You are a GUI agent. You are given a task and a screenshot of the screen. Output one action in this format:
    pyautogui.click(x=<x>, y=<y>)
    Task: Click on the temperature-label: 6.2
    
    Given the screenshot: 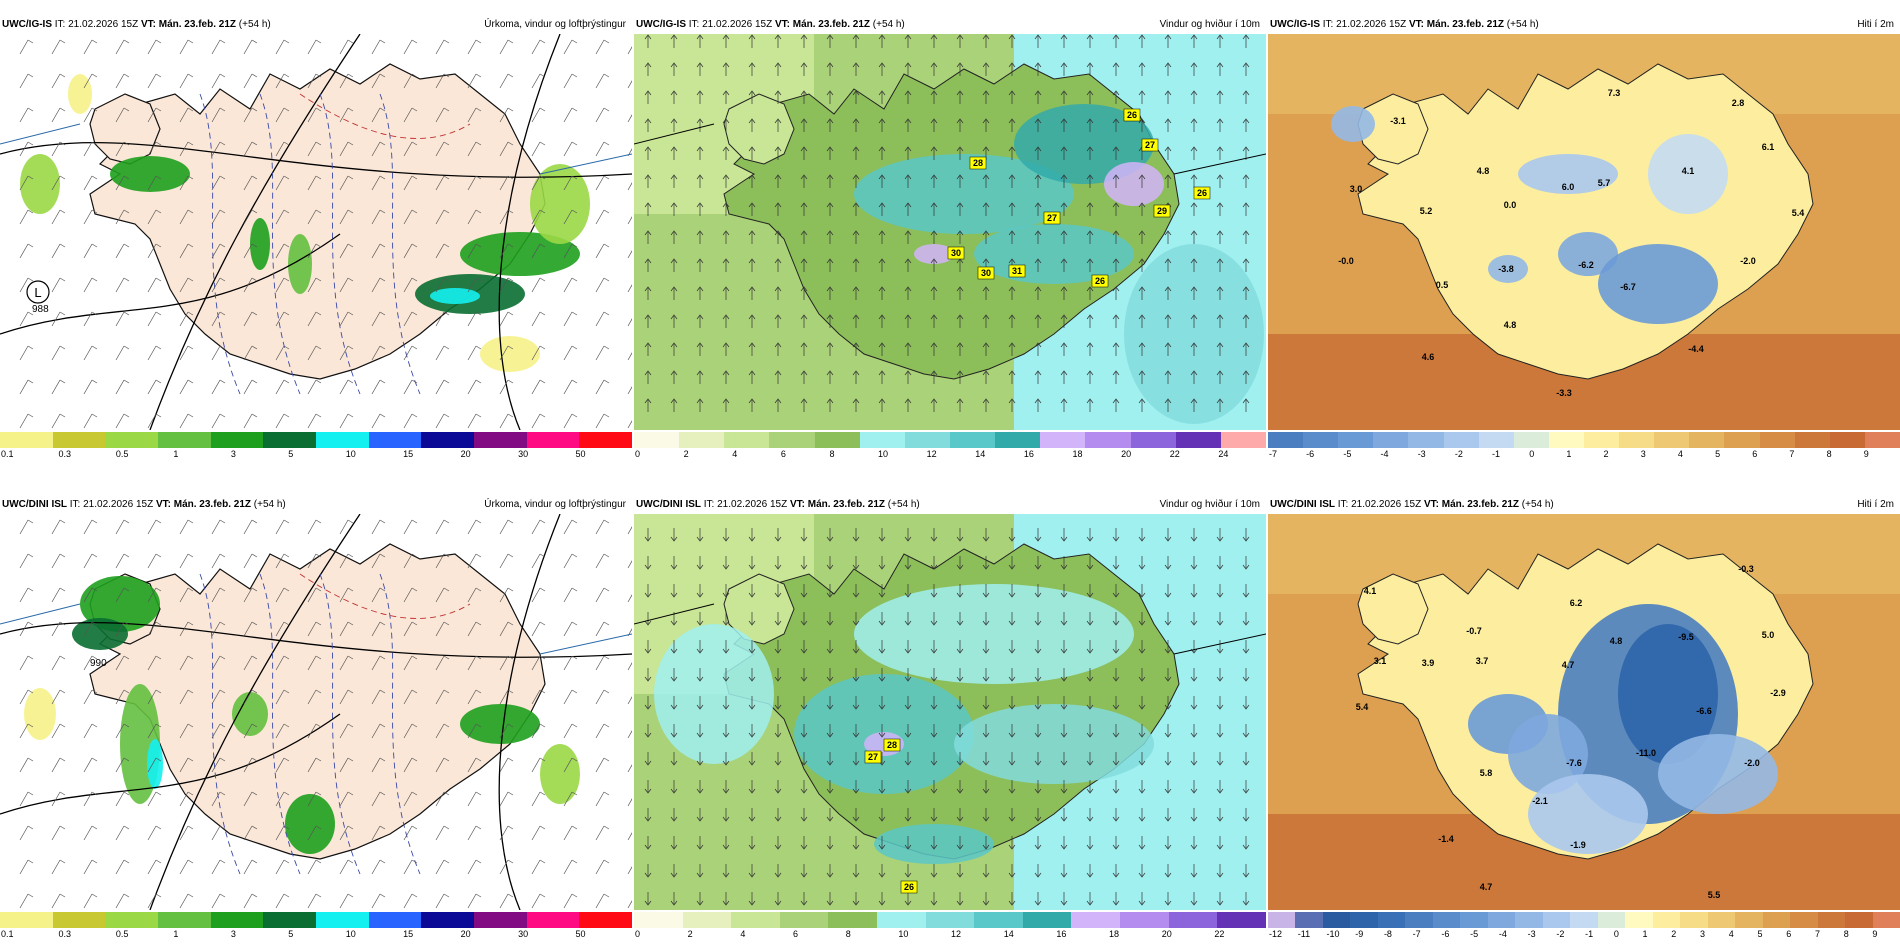 What is the action you would take?
    pyautogui.click(x=1576, y=603)
    